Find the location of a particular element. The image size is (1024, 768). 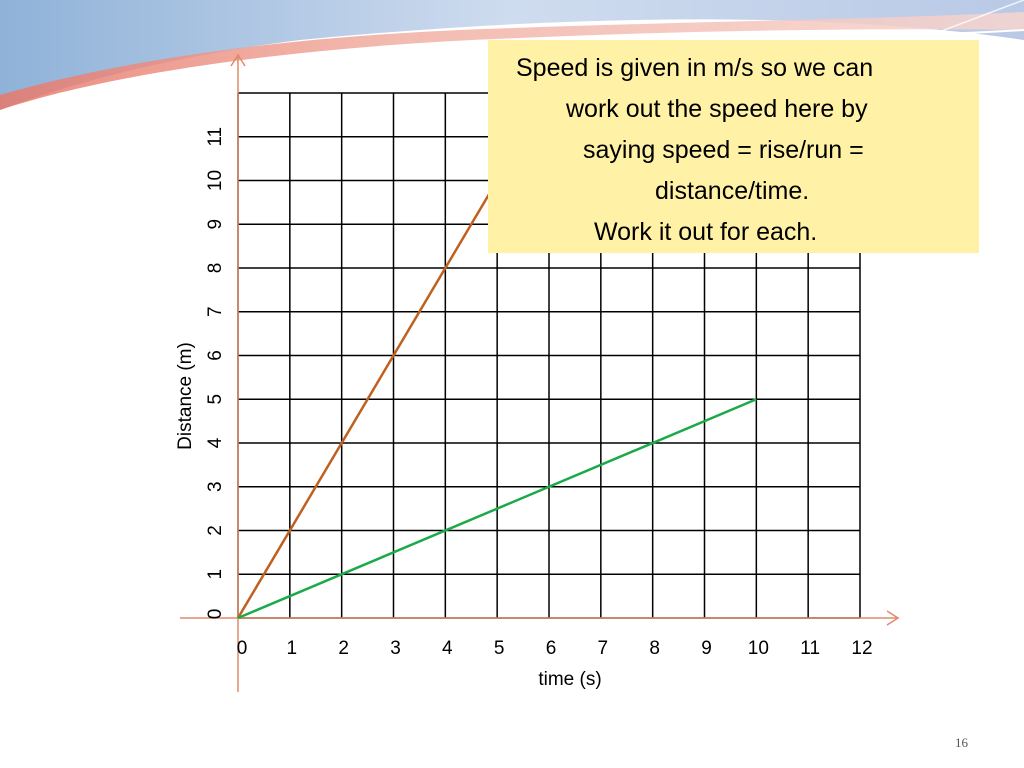

y-tick-label: 10 is located at coordinates (215, 180).